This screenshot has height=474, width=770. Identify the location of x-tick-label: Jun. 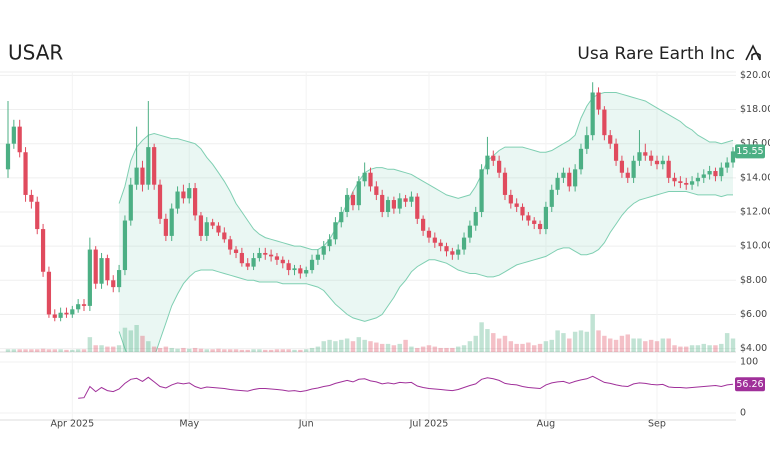
(306, 424).